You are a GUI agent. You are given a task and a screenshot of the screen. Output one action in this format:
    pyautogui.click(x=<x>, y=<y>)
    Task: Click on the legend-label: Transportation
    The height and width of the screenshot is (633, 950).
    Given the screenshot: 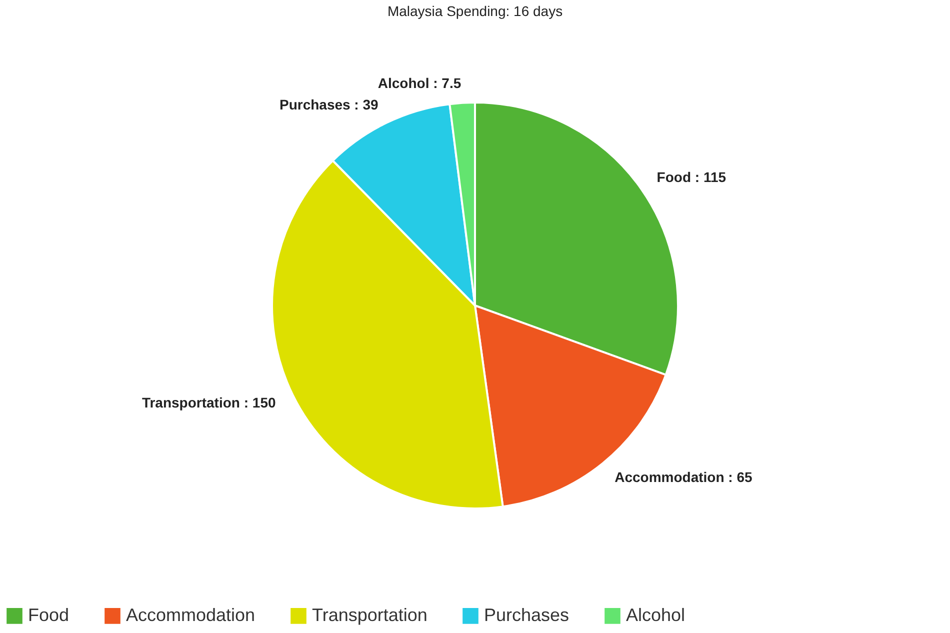 What is the action you would take?
    pyautogui.click(x=370, y=614)
    